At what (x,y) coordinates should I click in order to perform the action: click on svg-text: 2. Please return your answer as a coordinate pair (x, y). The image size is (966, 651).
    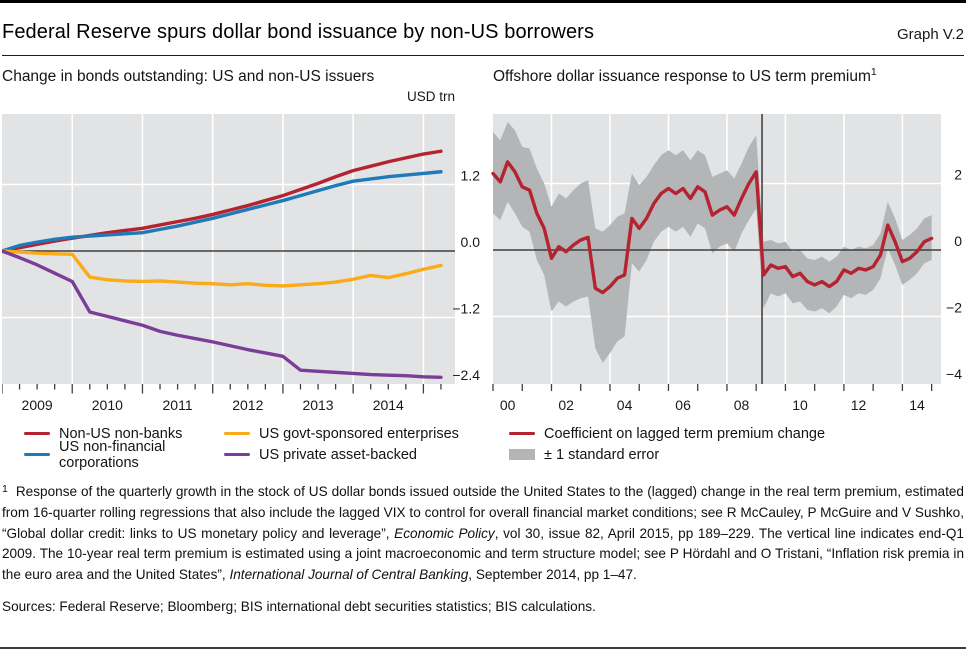
    Looking at the image, I should click on (958, 175).